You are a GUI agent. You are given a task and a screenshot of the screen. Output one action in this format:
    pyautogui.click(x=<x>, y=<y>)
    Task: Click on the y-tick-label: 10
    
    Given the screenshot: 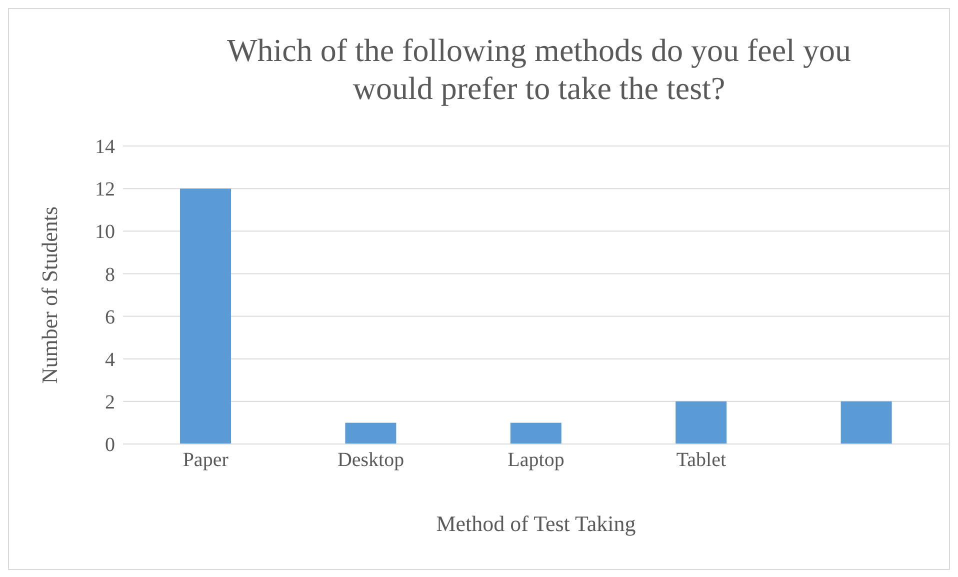 What is the action you would take?
    pyautogui.click(x=105, y=232)
    